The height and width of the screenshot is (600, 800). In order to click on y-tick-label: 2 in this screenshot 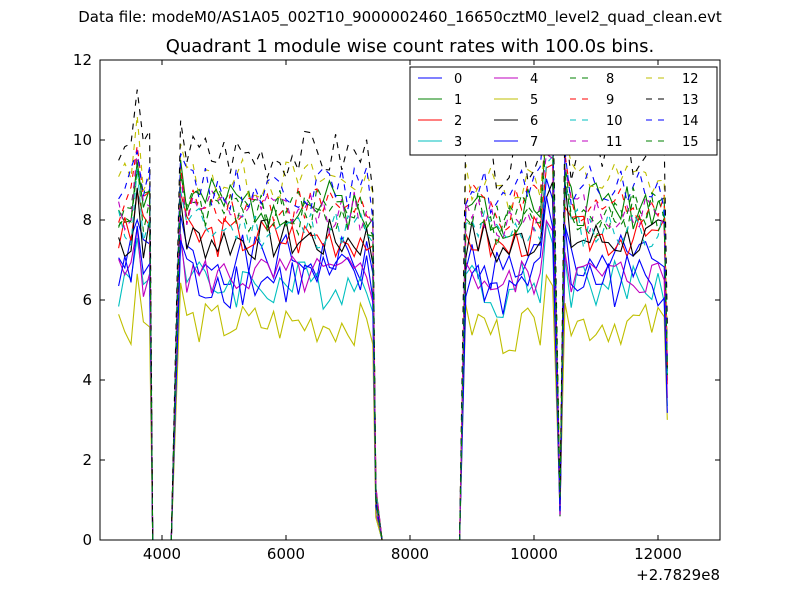, I will do `click(87, 460)`.